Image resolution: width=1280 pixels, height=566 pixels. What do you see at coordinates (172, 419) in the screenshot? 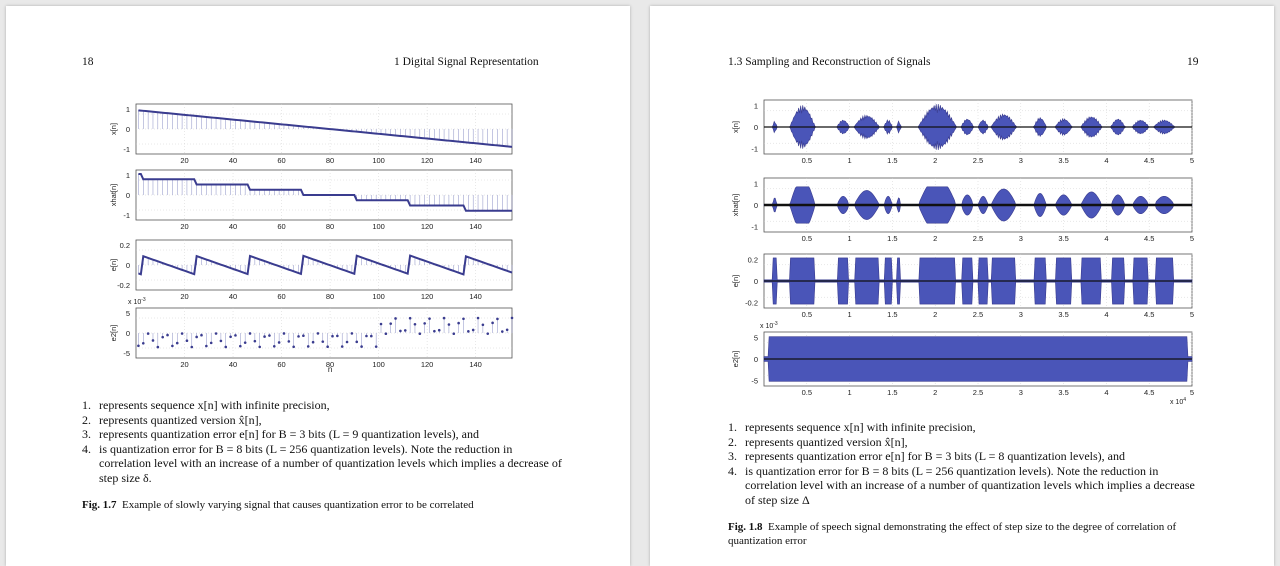
I see `list-item: 2. represents quantized version x̂[n],` at bounding box center [172, 419].